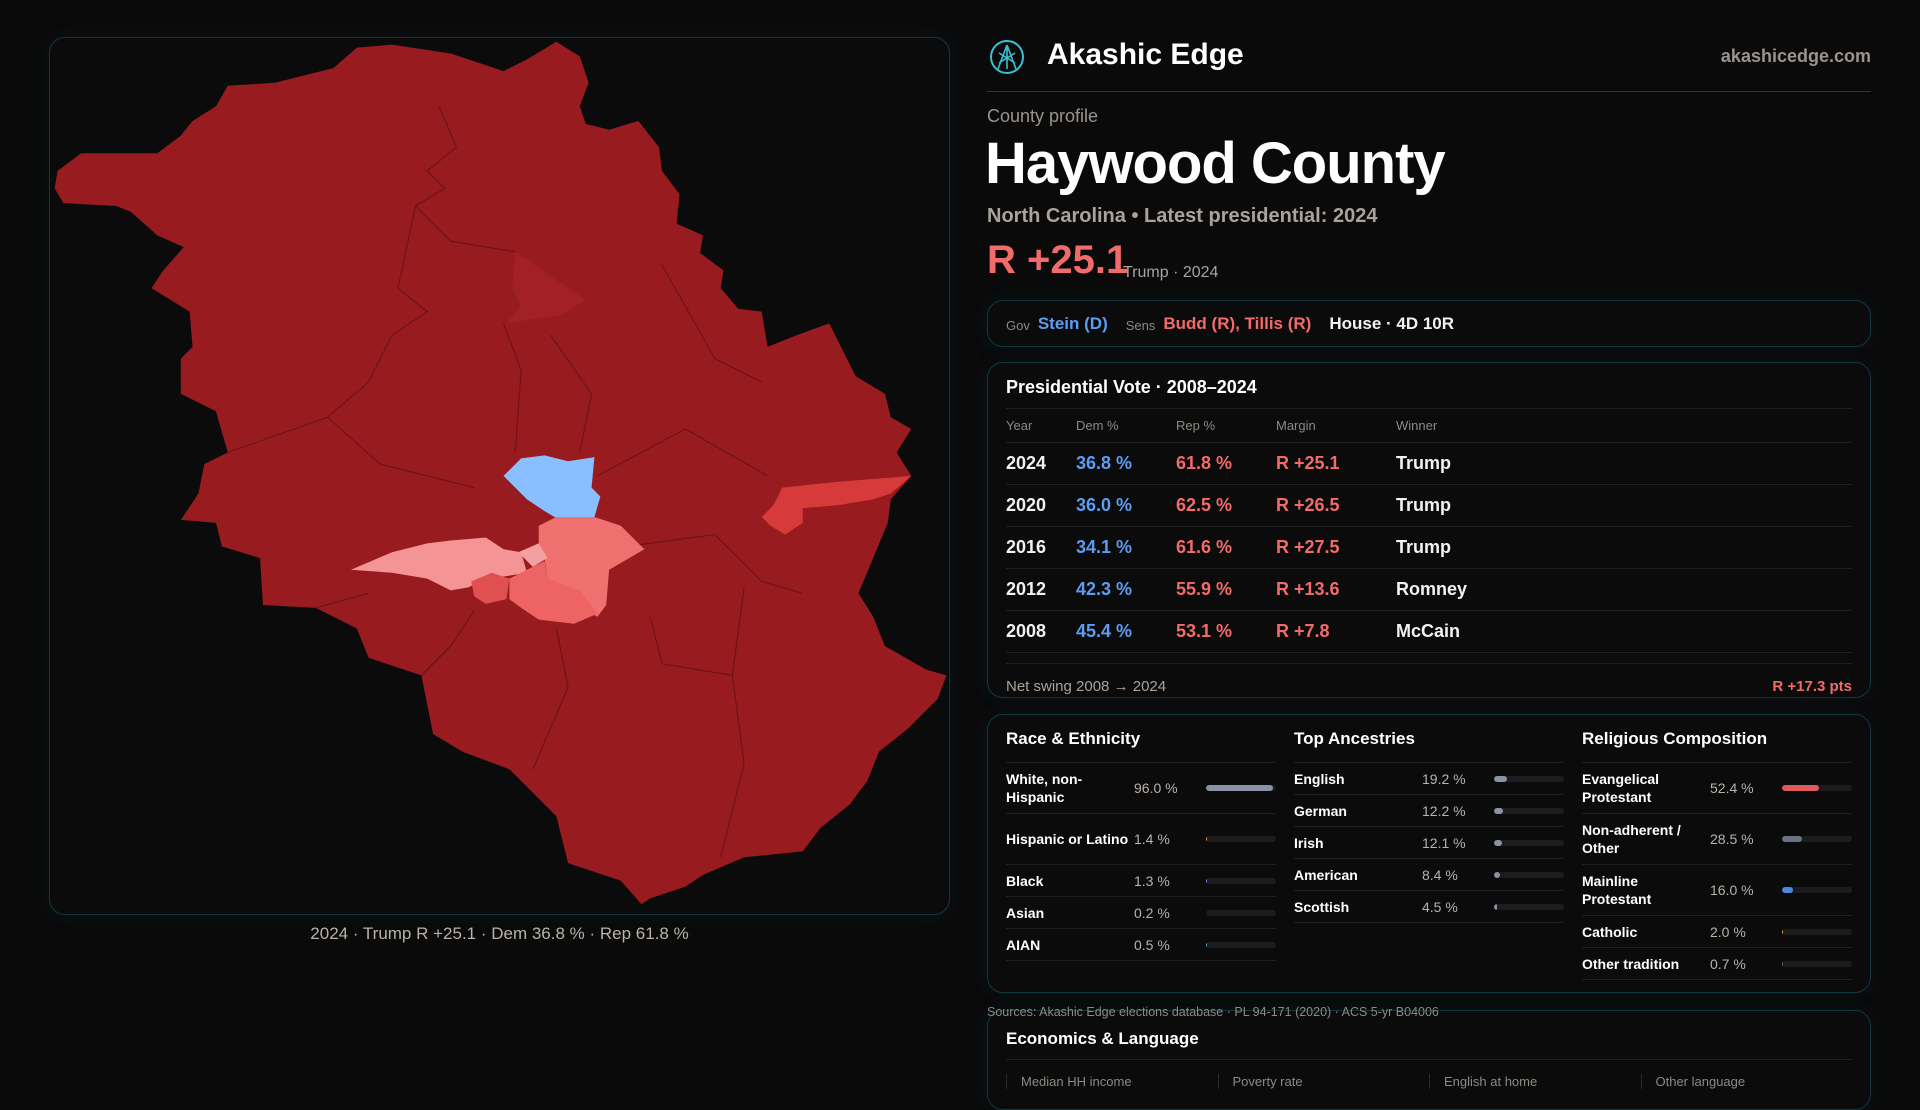 Image resolution: width=1920 pixels, height=1110 pixels. What do you see at coordinates (1429, 547) in the screenshot?
I see `table-row: 2016 34.1 % 61.6 % R +27.5 Trump` at bounding box center [1429, 547].